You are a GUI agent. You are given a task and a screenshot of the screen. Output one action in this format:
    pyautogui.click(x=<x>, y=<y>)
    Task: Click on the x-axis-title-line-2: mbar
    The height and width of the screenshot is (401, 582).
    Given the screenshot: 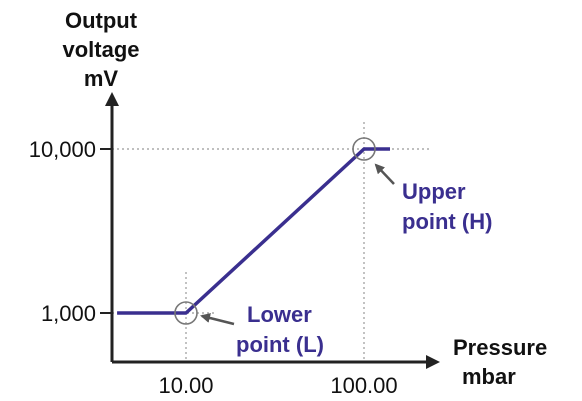 What is the action you would take?
    pyautogui.click(x=489, y=376)
    